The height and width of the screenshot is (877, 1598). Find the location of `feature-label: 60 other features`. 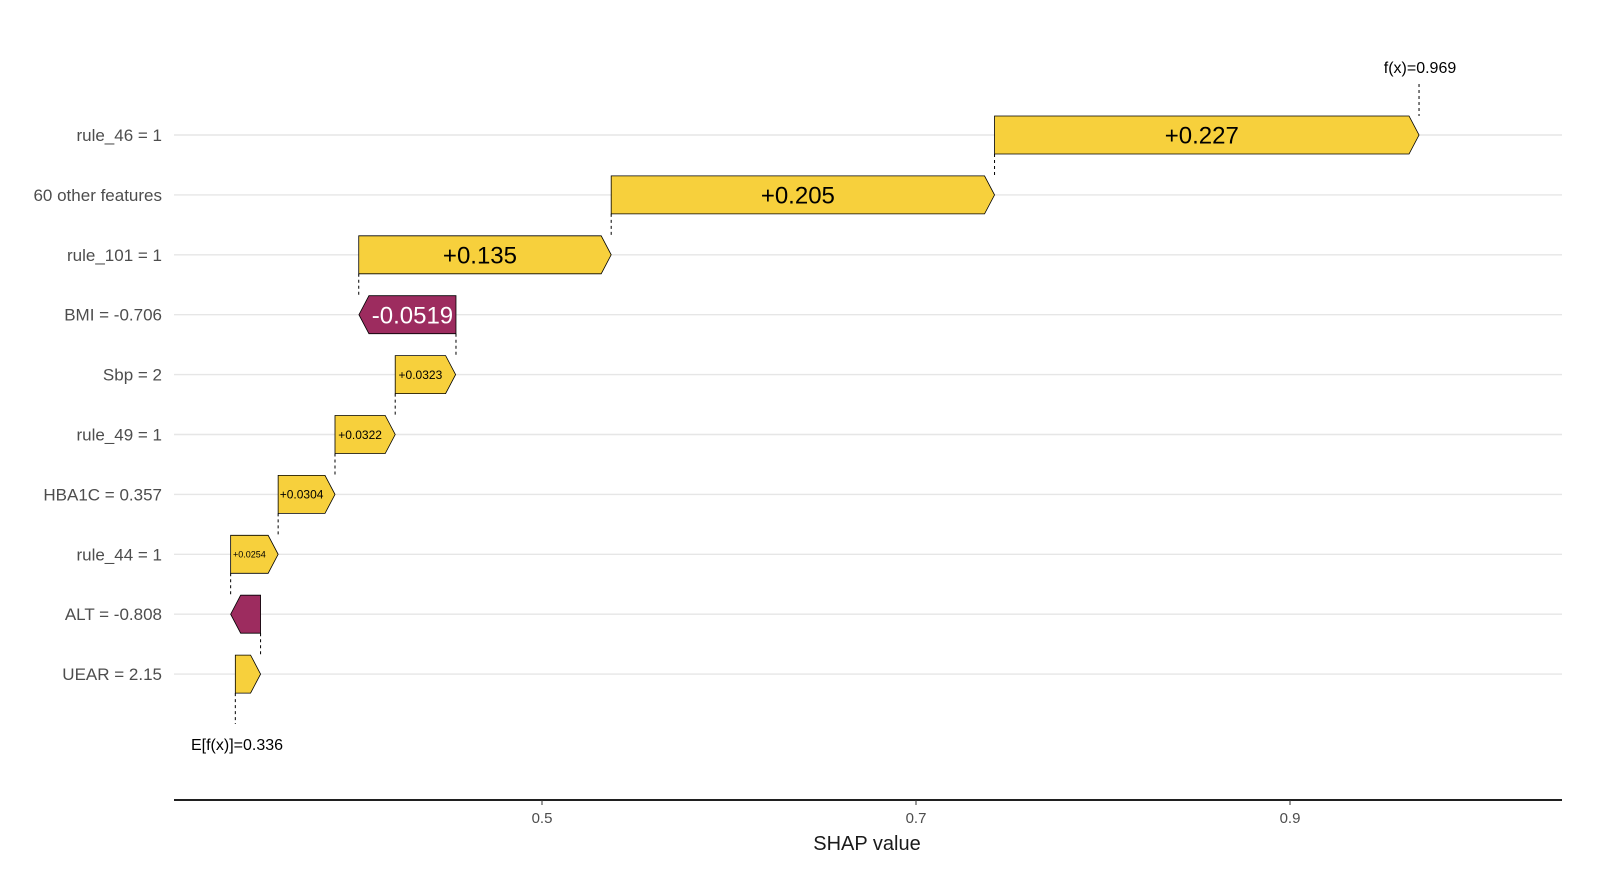

feature-label: 60 other features is located at coordinates (97, 195).